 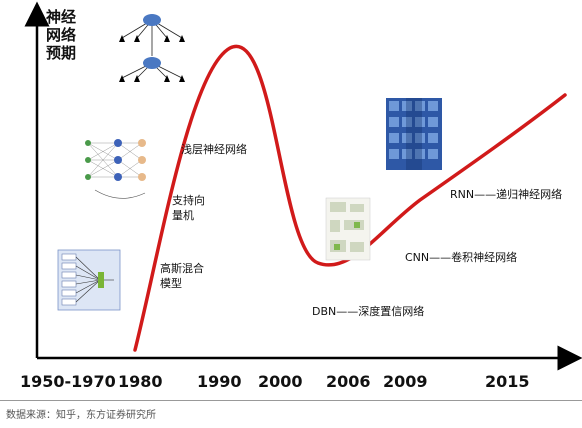 I want to click on year-label-2006: 2006, so click(x=348, y=381).